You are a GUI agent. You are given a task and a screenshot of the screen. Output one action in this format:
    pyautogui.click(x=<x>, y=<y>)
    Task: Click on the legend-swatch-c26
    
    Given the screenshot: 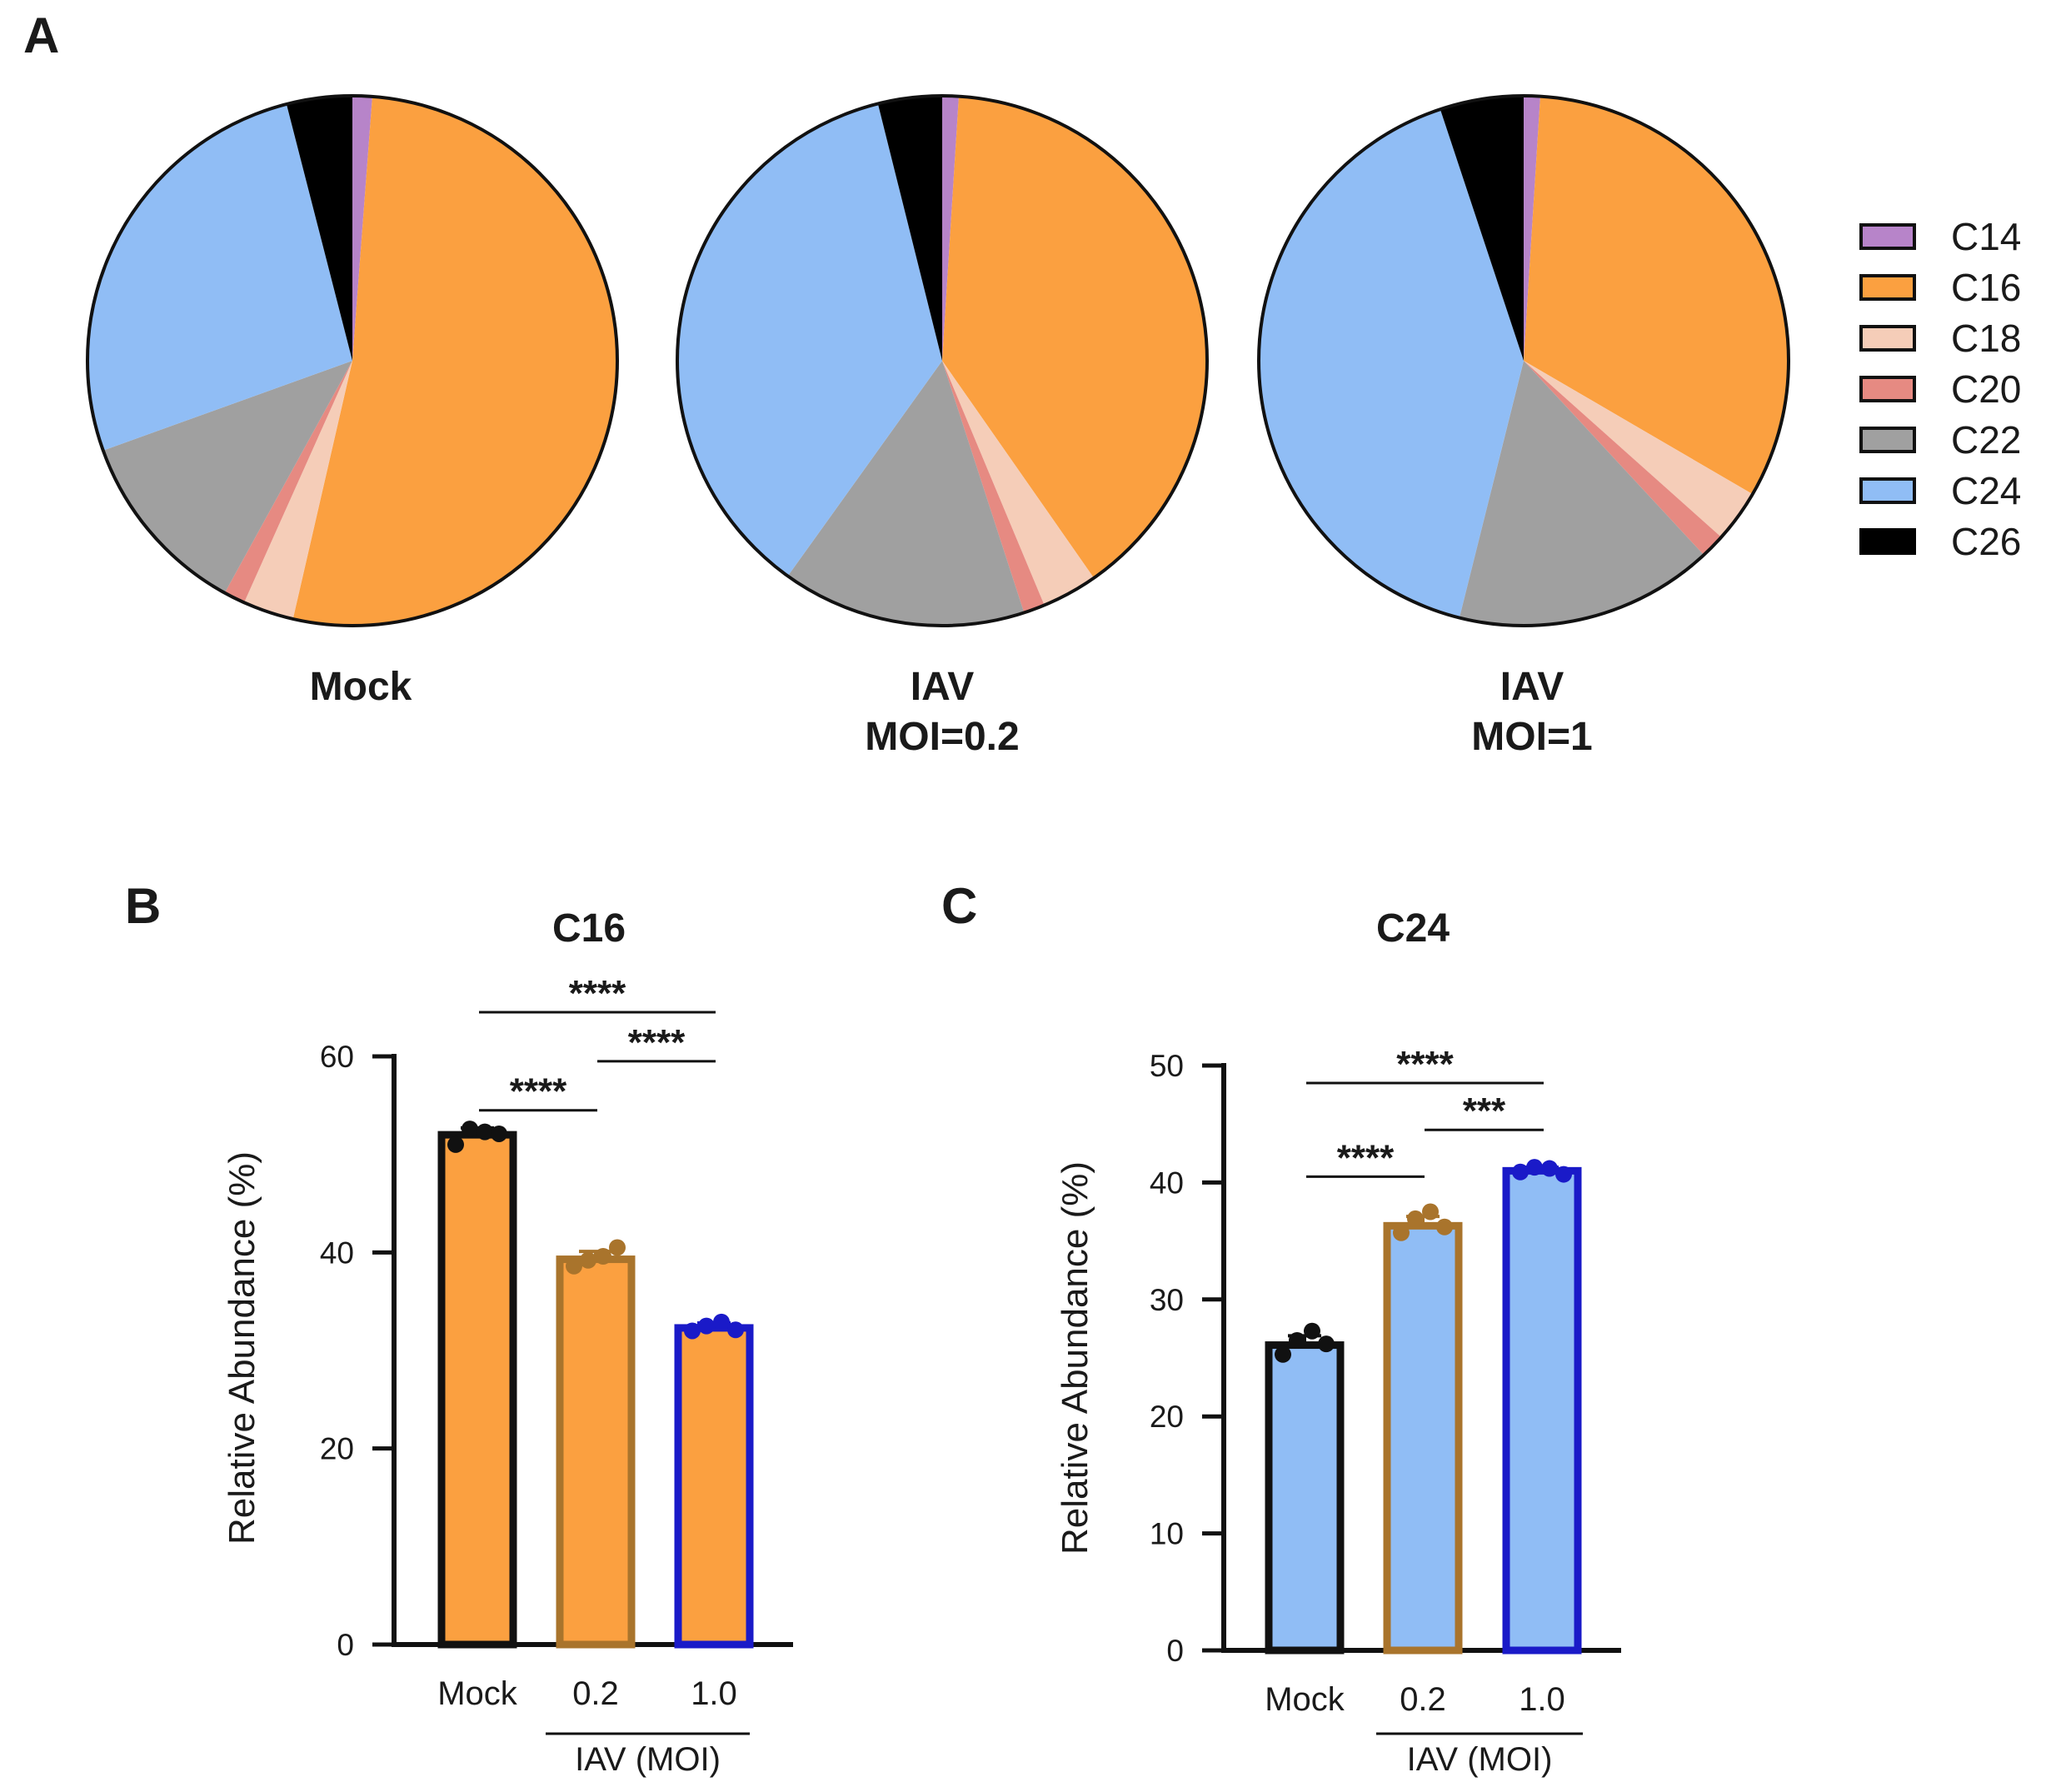 What is the action you would take?
    pyautogui.click(x=1888, y=541)
    